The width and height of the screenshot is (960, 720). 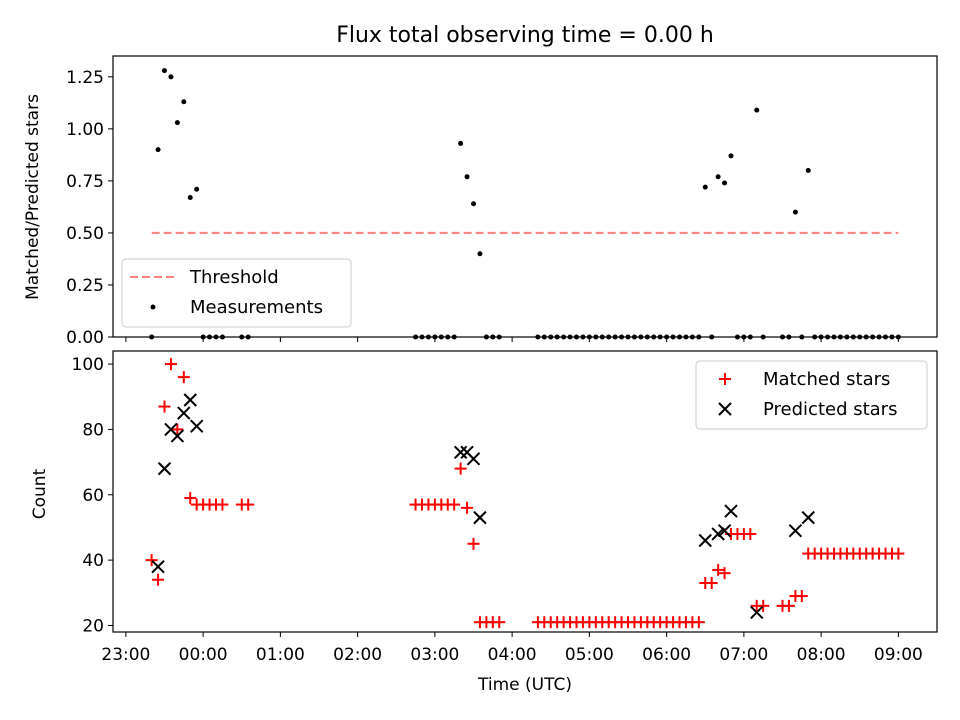 I want to click on x-tick-label: 08:00, so click(x=821, y=655).